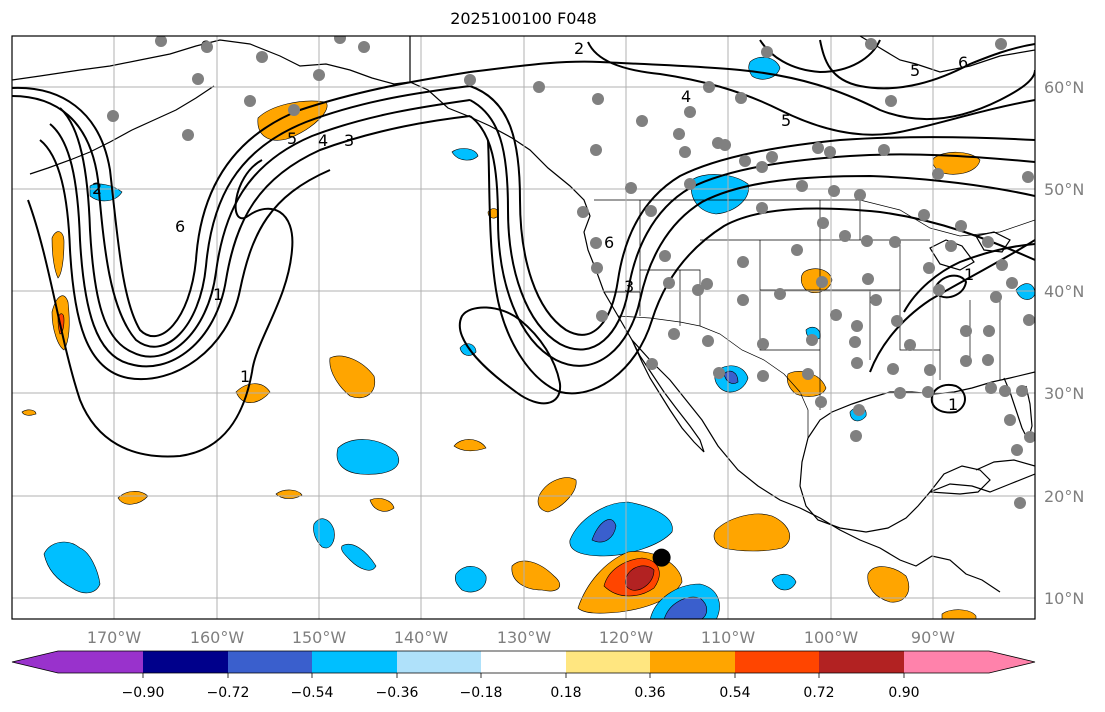  What do you see at coordinates (728, 637) in the screenshot?
I see `lon-tick-label: 110°W` at bounding box center [728, 637].